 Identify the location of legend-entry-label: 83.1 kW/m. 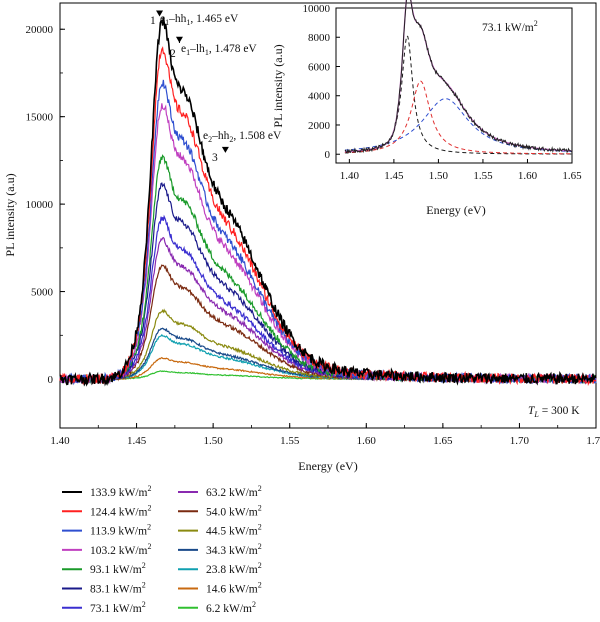
(116, 590).